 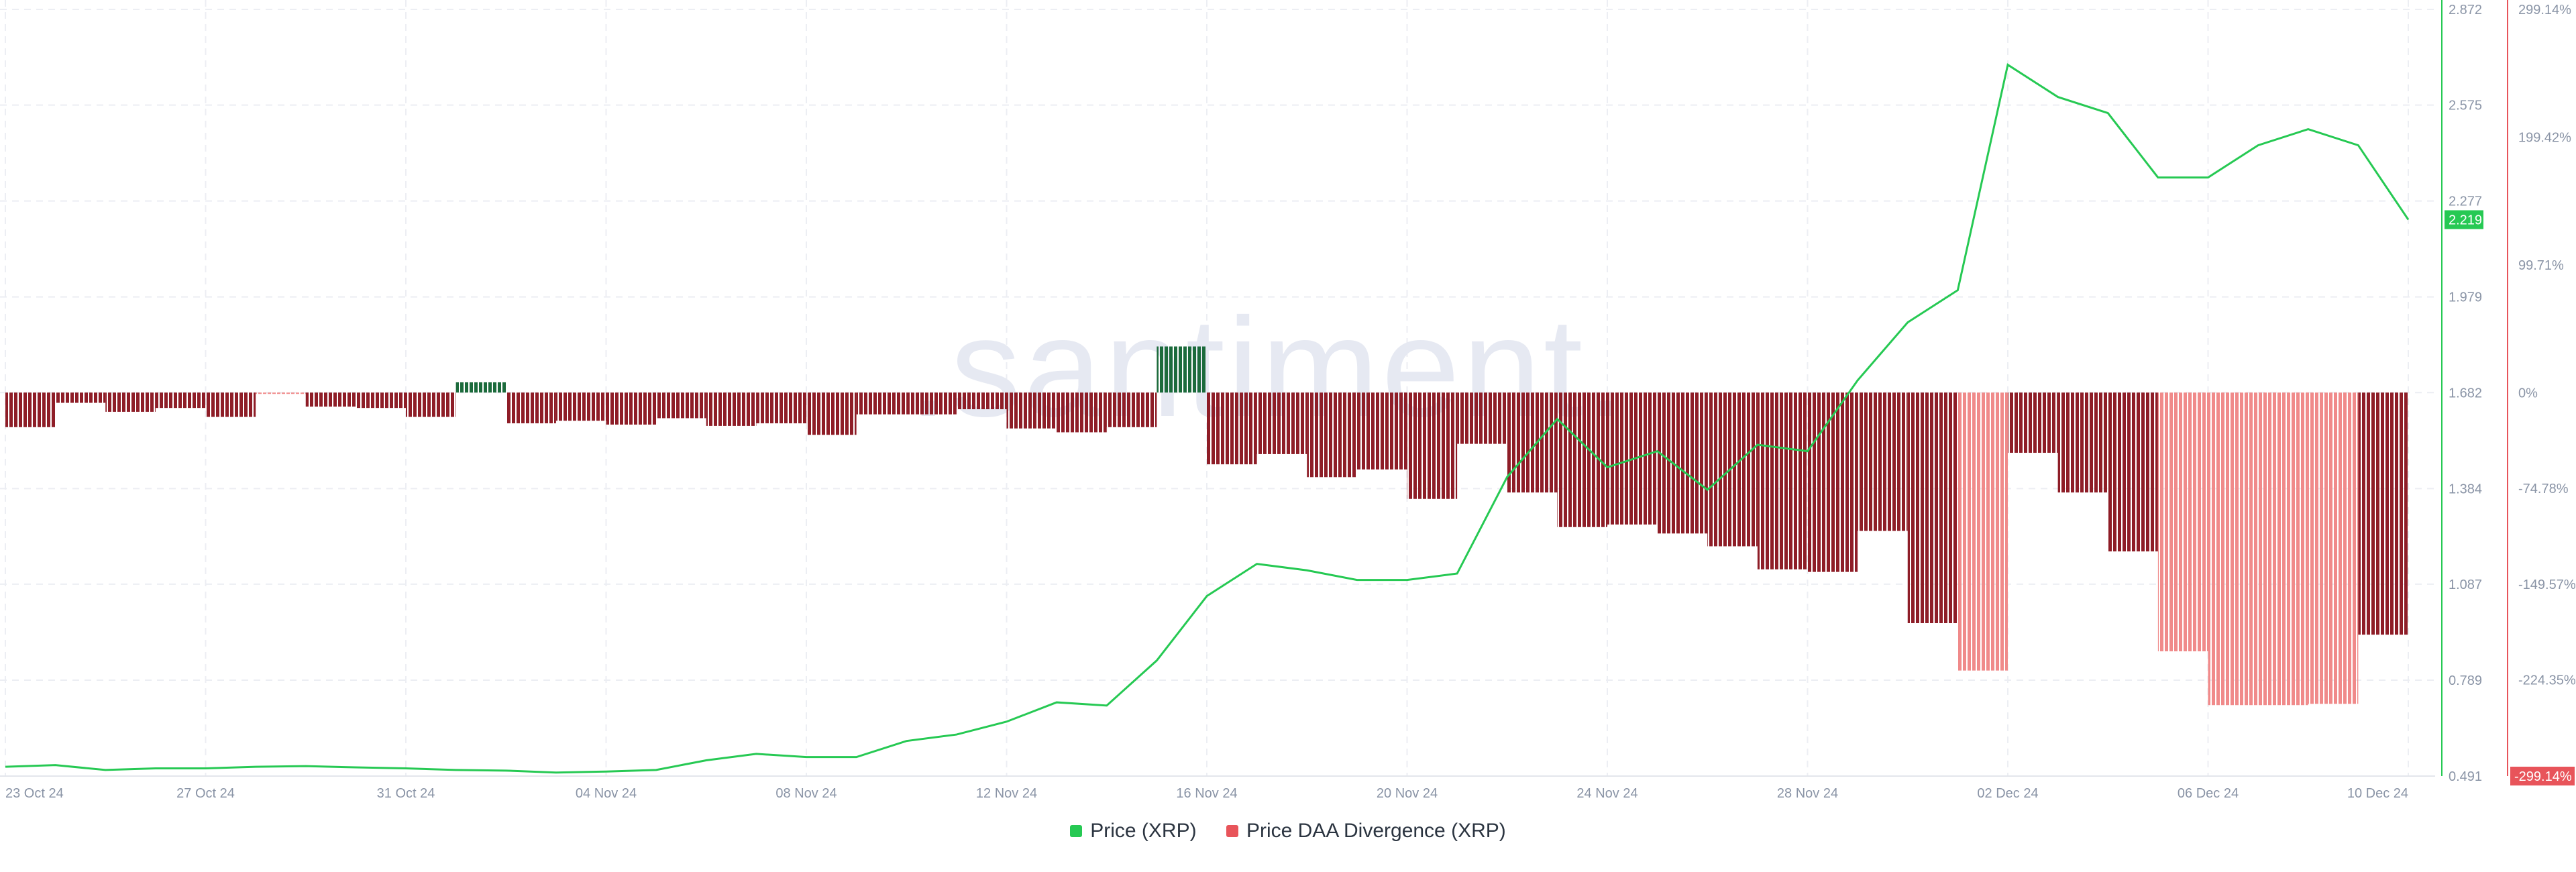 What do you see at coordinates (205, 793) in the screenshot?
I see `x-tick-label: 27 Oct 24` at bounding box center [205, 793].